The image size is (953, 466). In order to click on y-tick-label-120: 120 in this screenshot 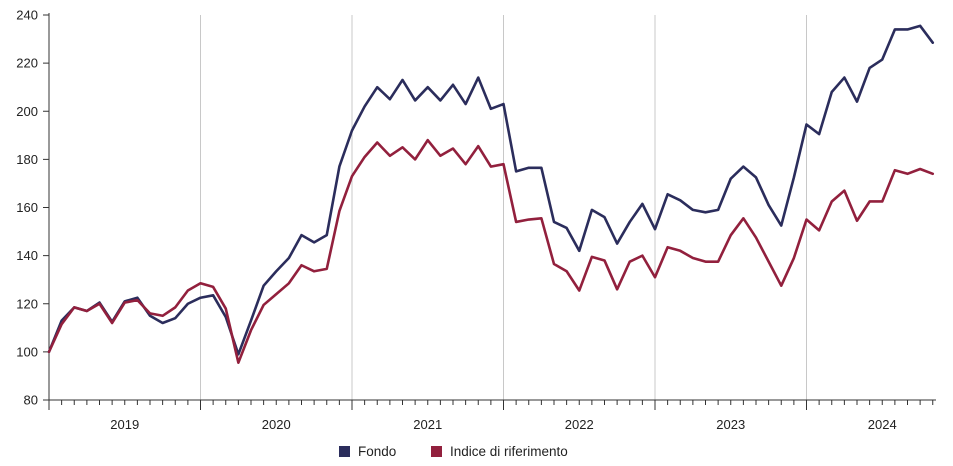, I will do `click(27, 303)`.